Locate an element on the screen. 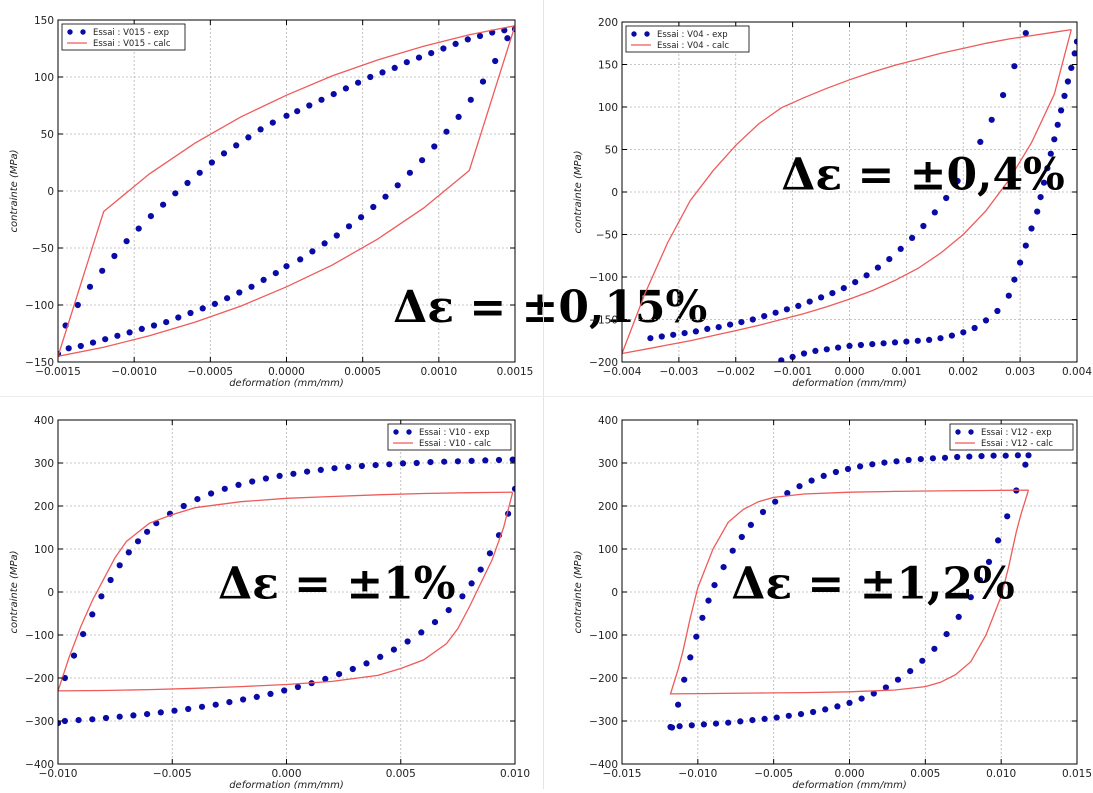 The width and height of the screenshot is (1093, 793). chart-1-y-tick-label: 0 is located at coordinates (50, 192).